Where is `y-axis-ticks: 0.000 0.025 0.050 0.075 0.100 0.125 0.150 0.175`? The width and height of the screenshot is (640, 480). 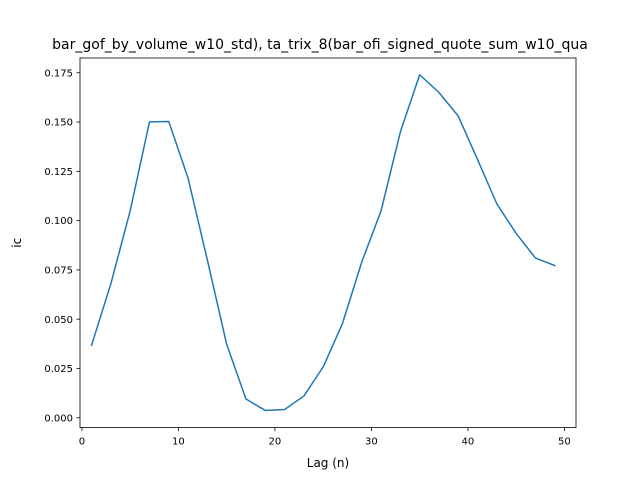 y-axis-ticks: 0.000 0.025 0.050 0.075 0.100 0.125 0.150 0.175 is located at coordinates (62, 246).